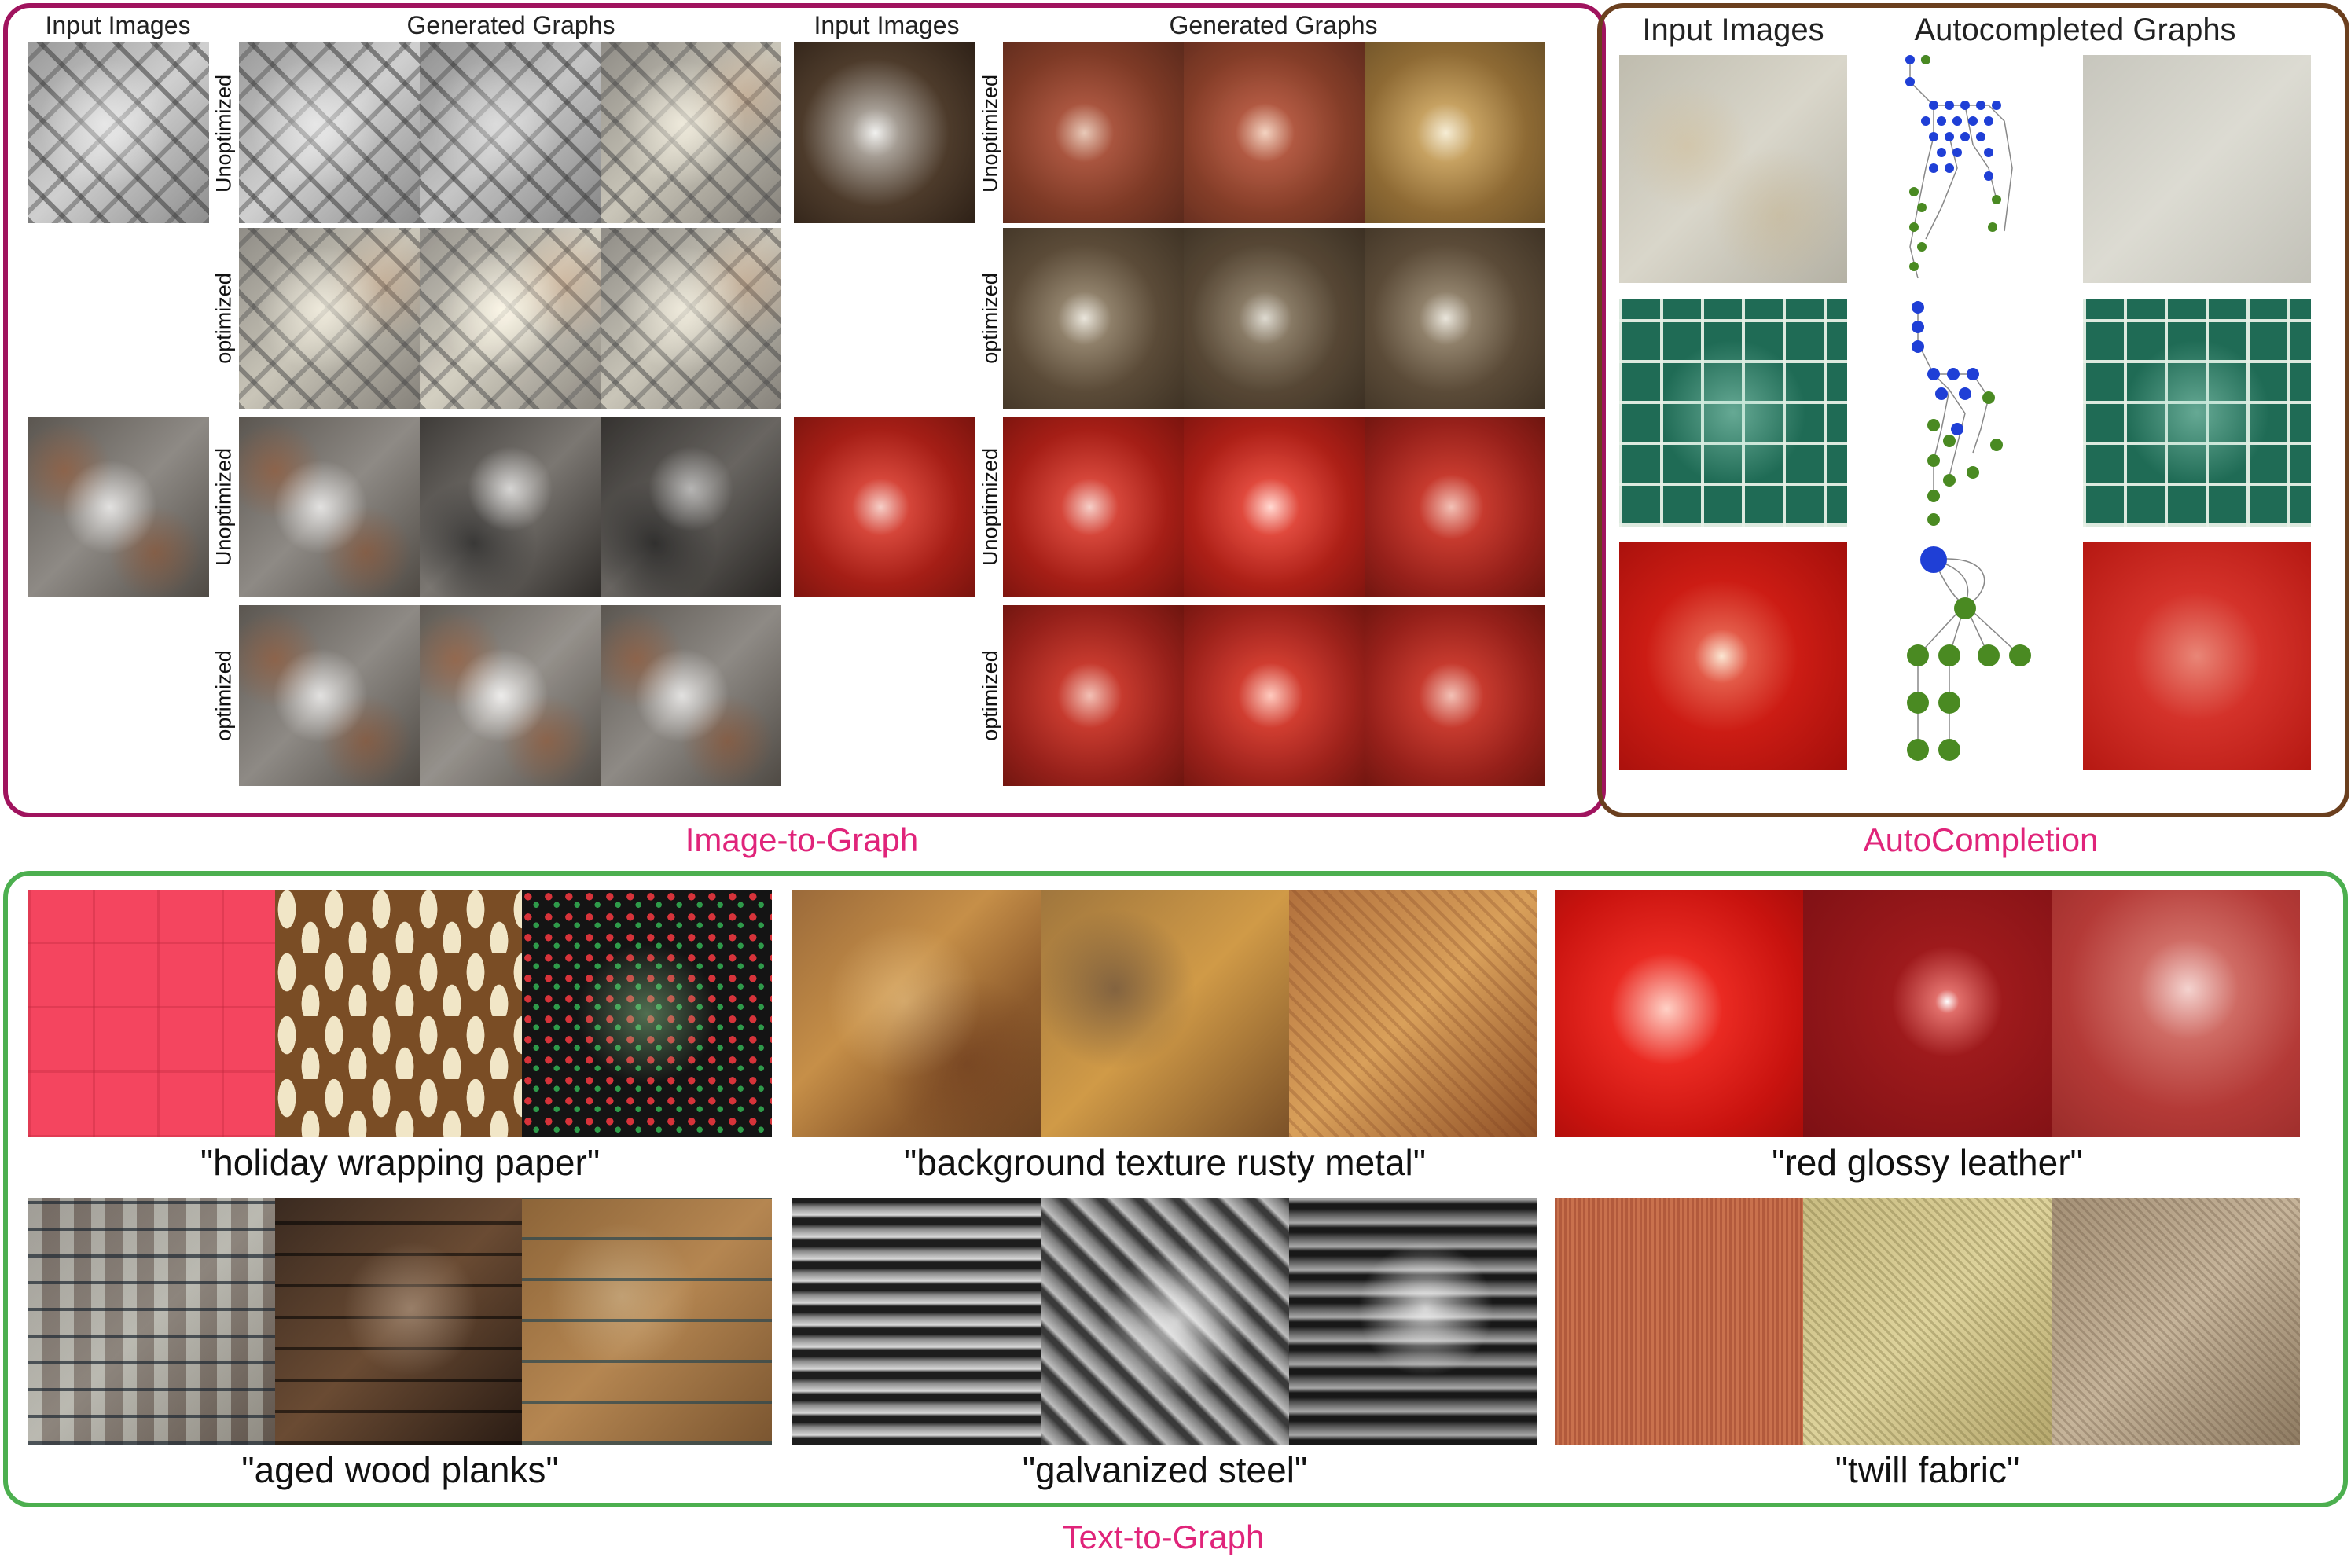 The height and width of the screenshot is (1568, 2351). Describe the element at coordinates (2197, 656) in the screenshot. I see `autocompleted-output-red` at that location.